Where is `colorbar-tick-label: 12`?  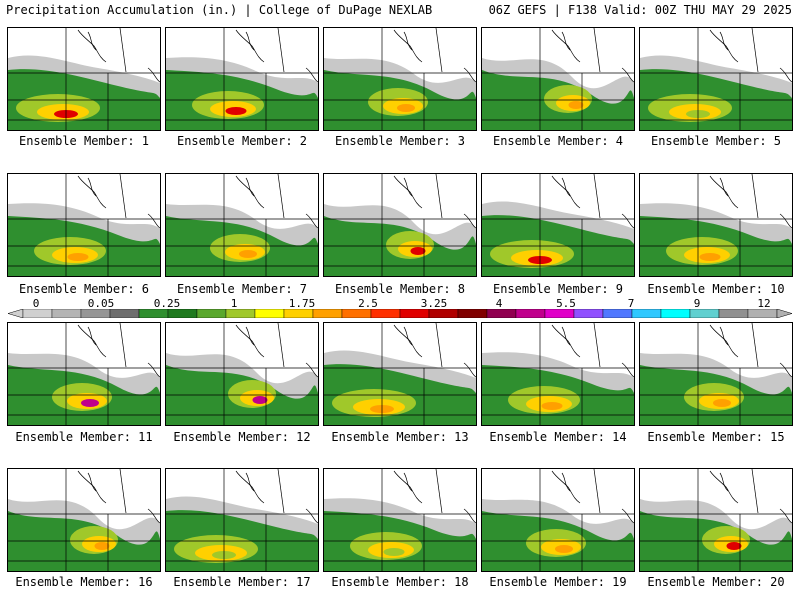
colorbar-tick-label: 12 is located at coordinates (764, 303).